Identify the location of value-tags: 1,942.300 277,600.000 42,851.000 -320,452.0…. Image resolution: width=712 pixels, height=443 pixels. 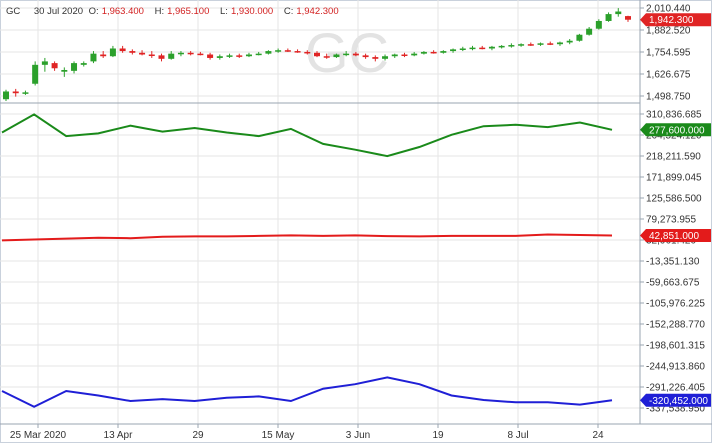
(675, 210).